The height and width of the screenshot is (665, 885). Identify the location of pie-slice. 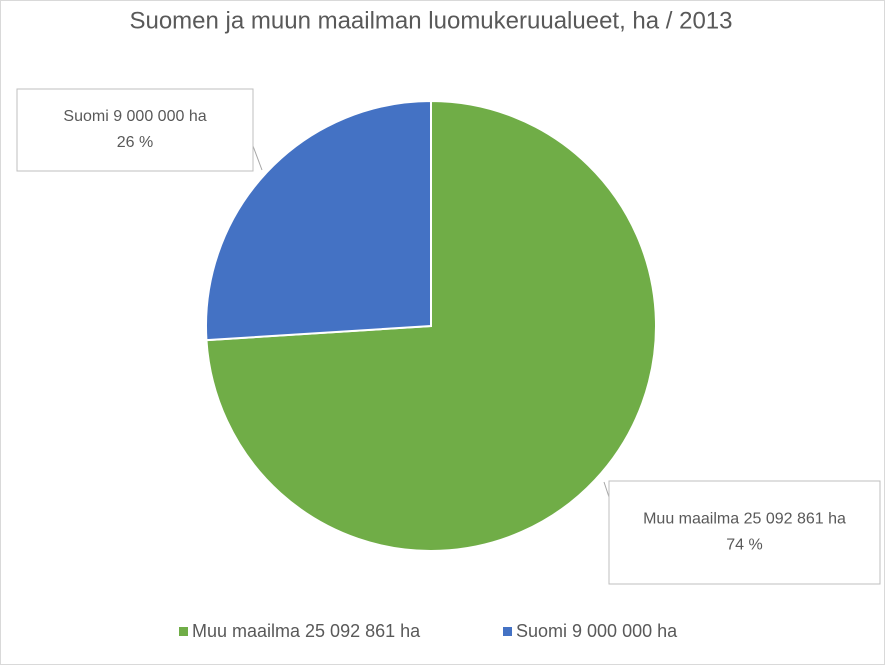
(318, 220).